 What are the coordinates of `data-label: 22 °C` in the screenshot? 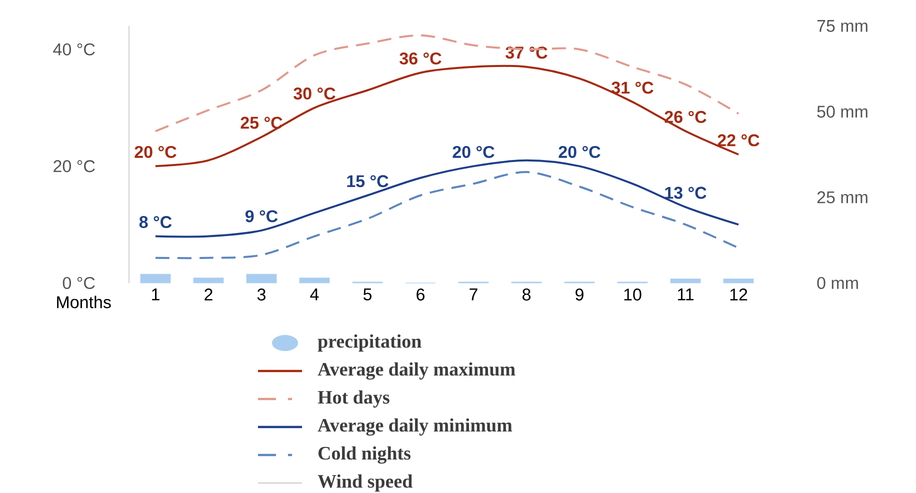 It's located at (739, 140).